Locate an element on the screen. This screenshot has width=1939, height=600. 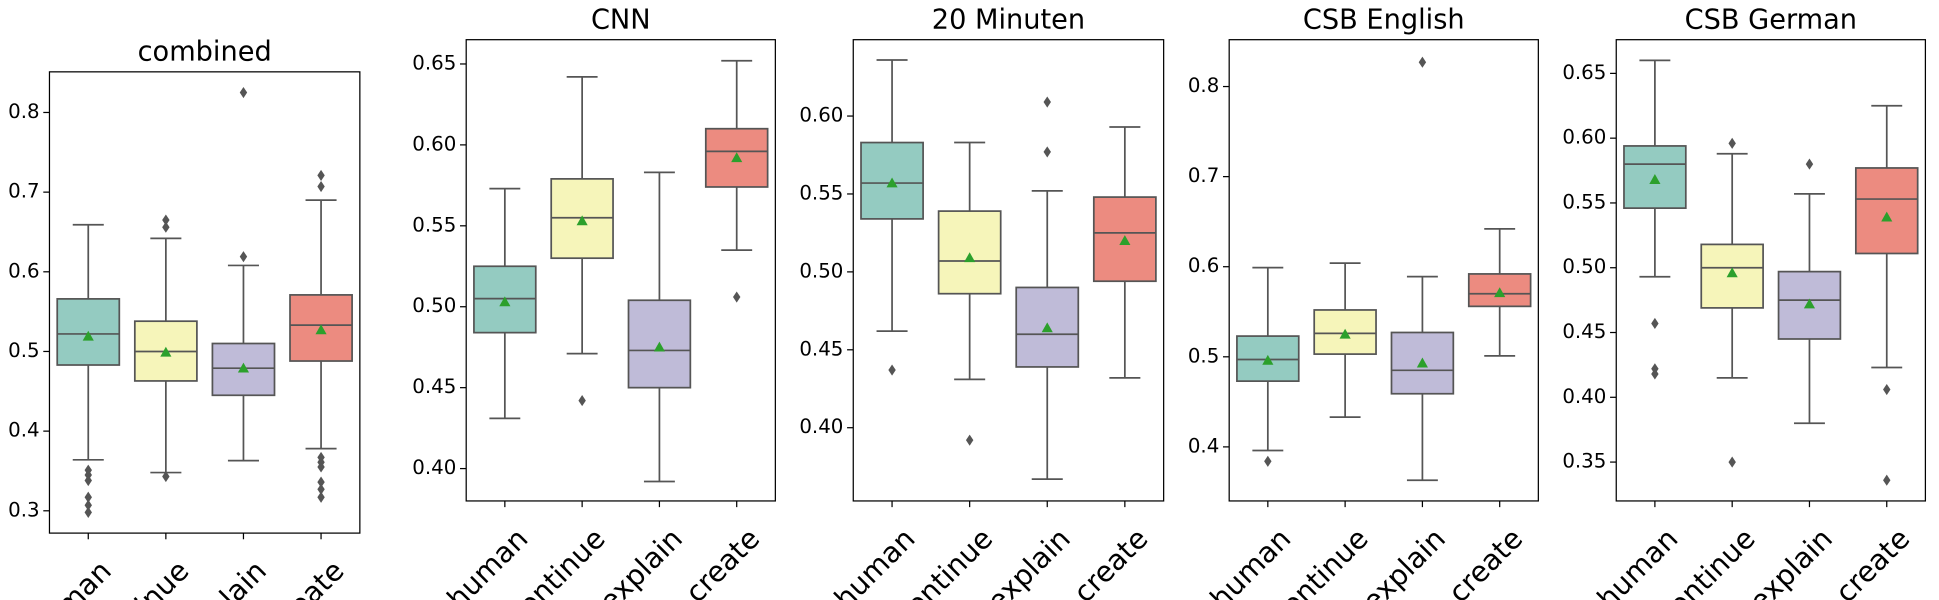
panel-title: CNN is located at coordinates (621, 20).